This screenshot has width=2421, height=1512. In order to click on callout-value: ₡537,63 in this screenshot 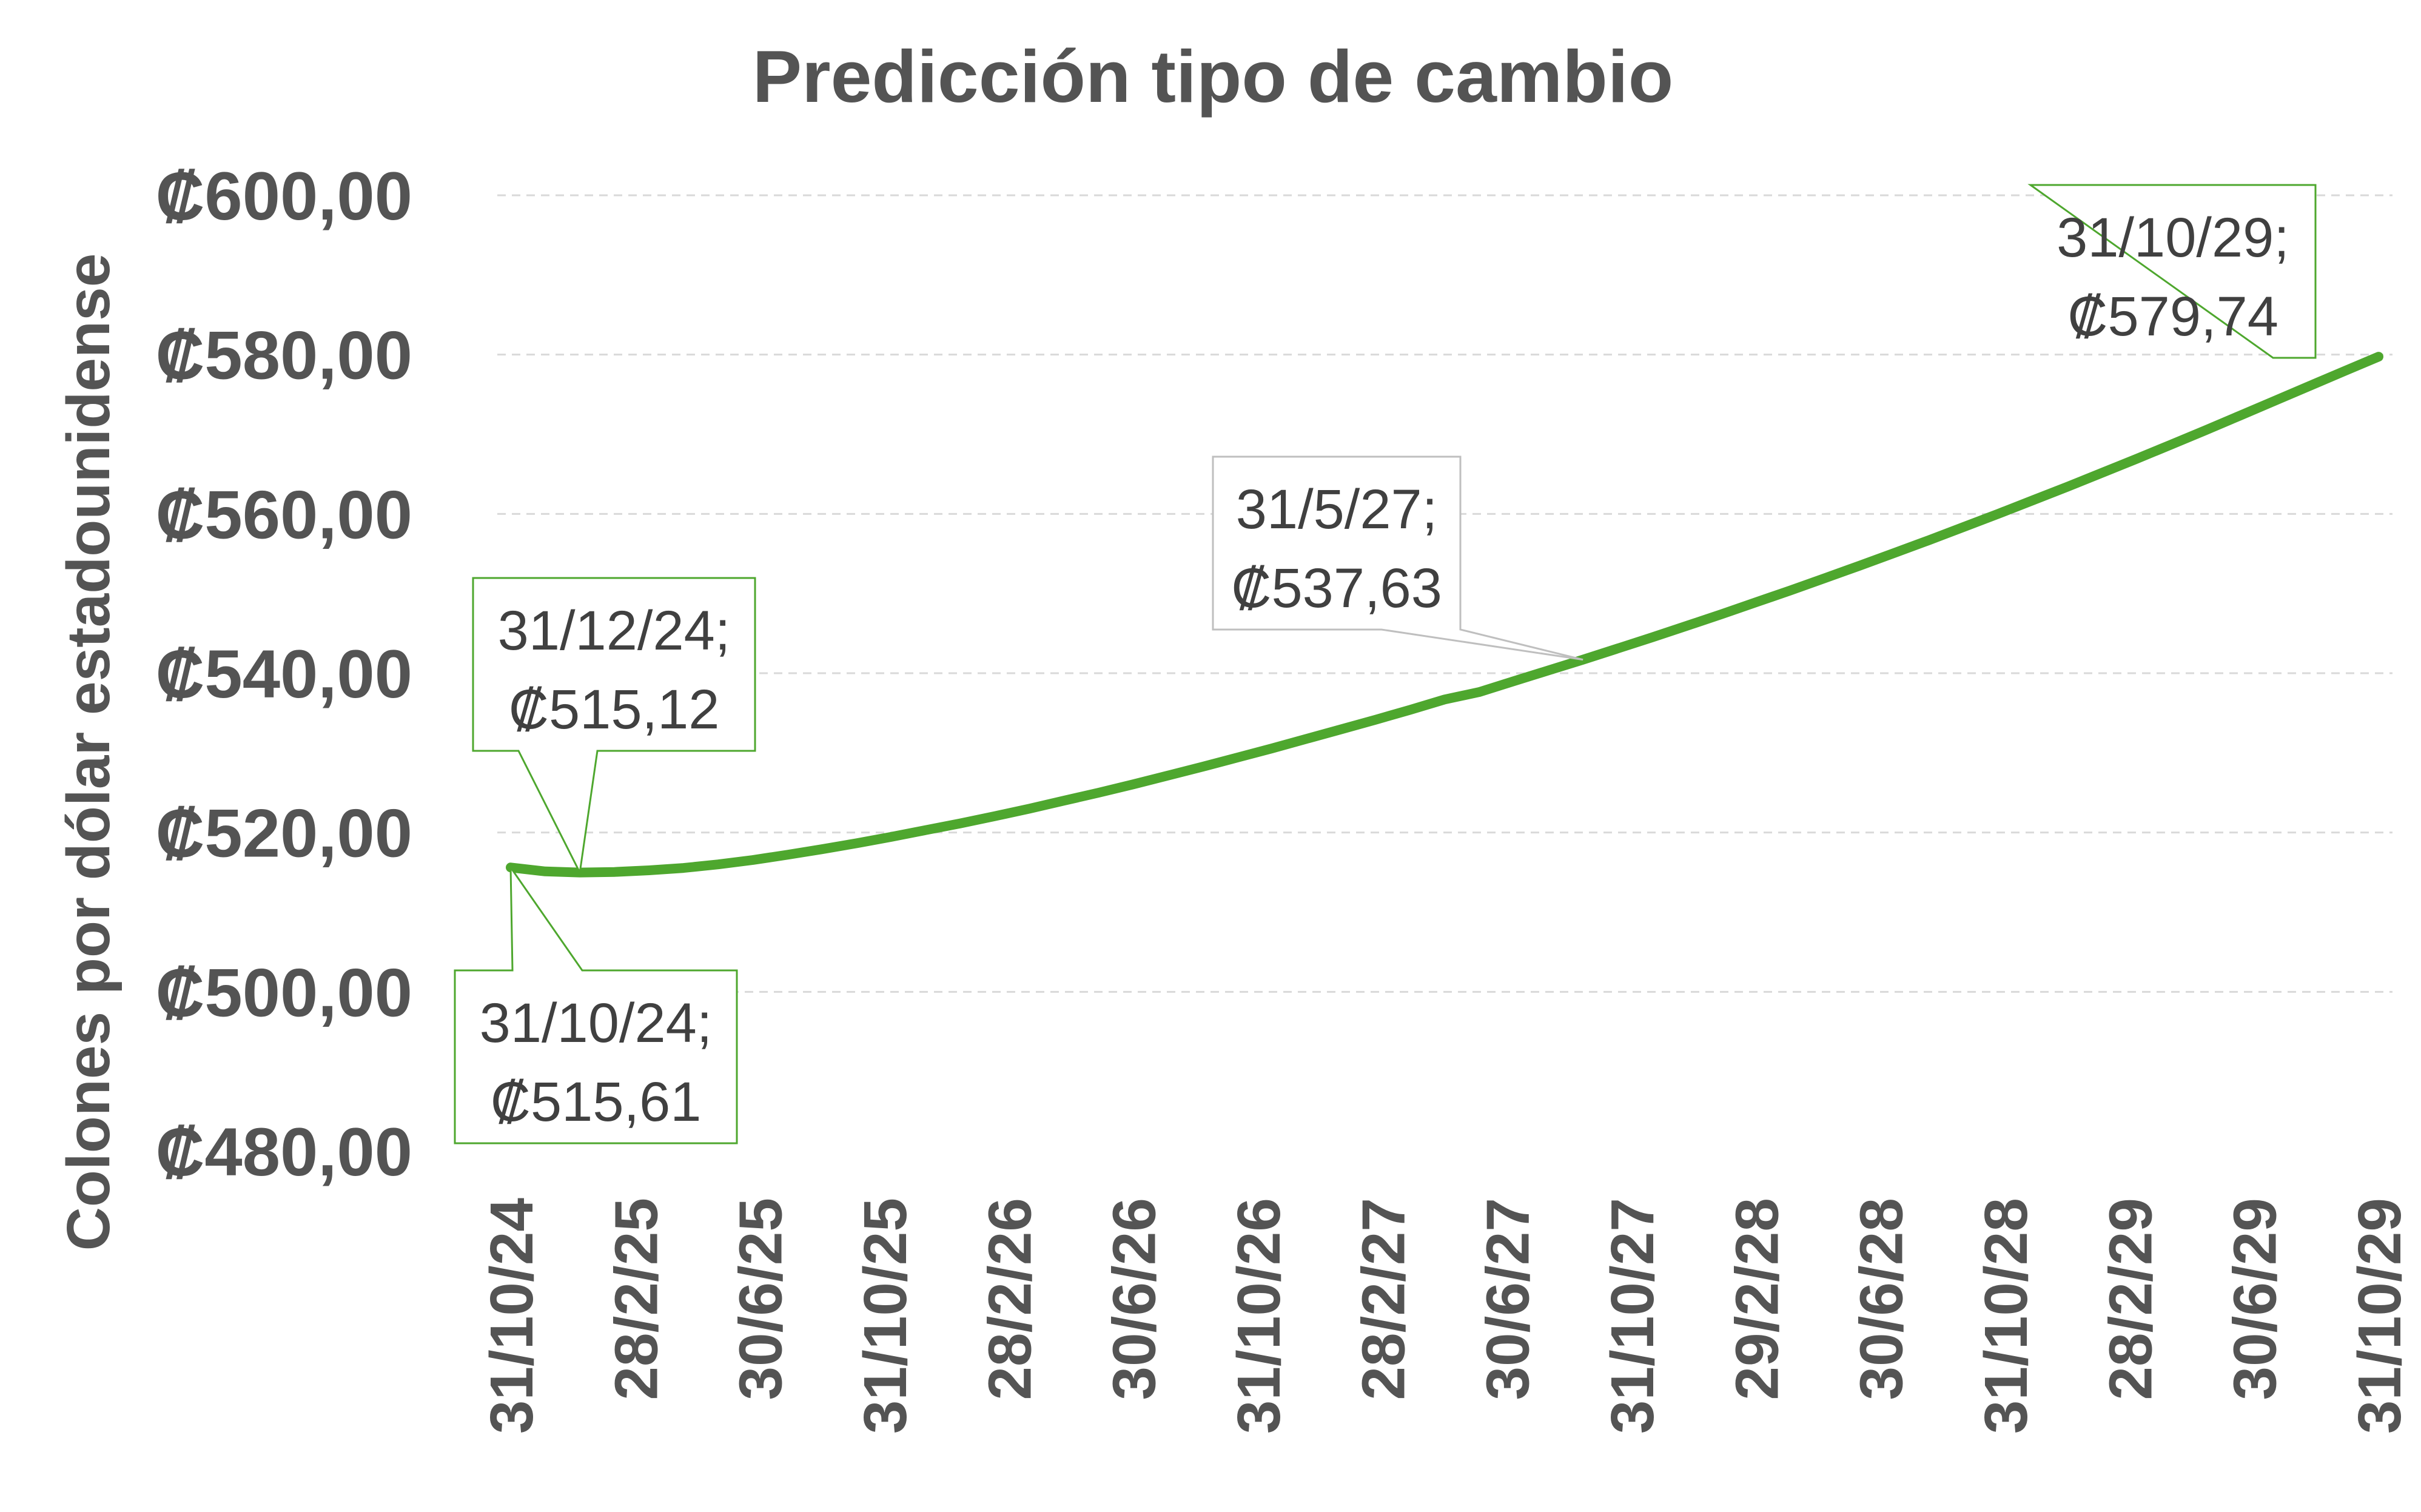, I will do `click(1336, 588)`.